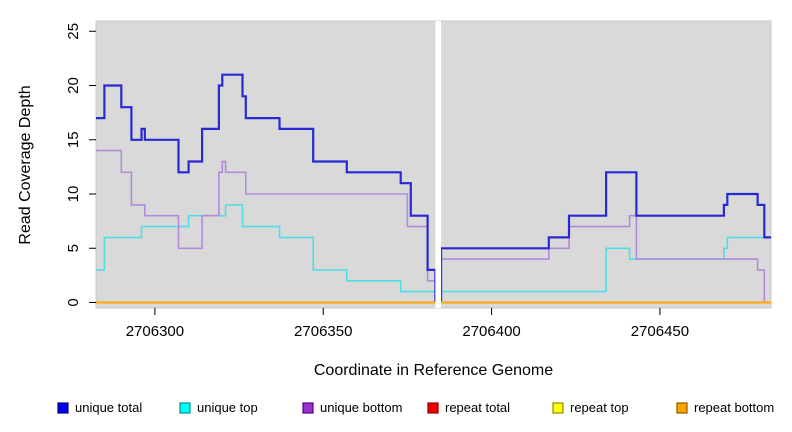 This screenshot has height=432, width=792. I want to click on legend-swatch-unique-top, so click(185, 408).